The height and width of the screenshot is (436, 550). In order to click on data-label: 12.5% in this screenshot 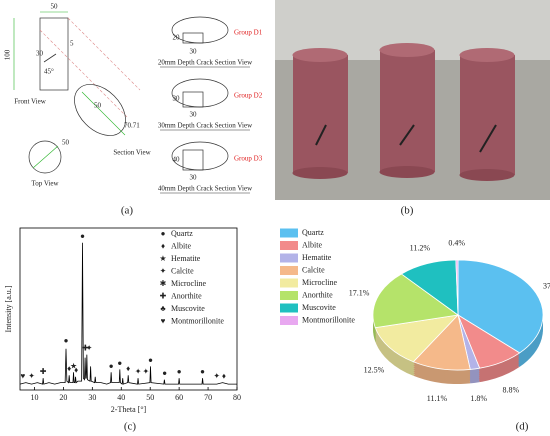, I will do `click(374, 370)`.